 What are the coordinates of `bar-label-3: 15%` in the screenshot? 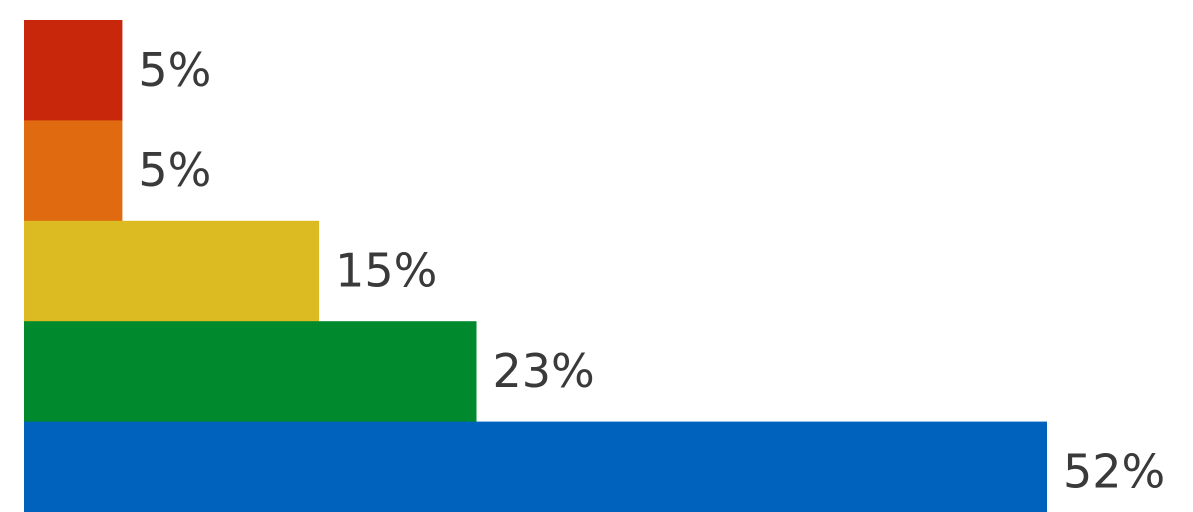 It's located at (386, 271).